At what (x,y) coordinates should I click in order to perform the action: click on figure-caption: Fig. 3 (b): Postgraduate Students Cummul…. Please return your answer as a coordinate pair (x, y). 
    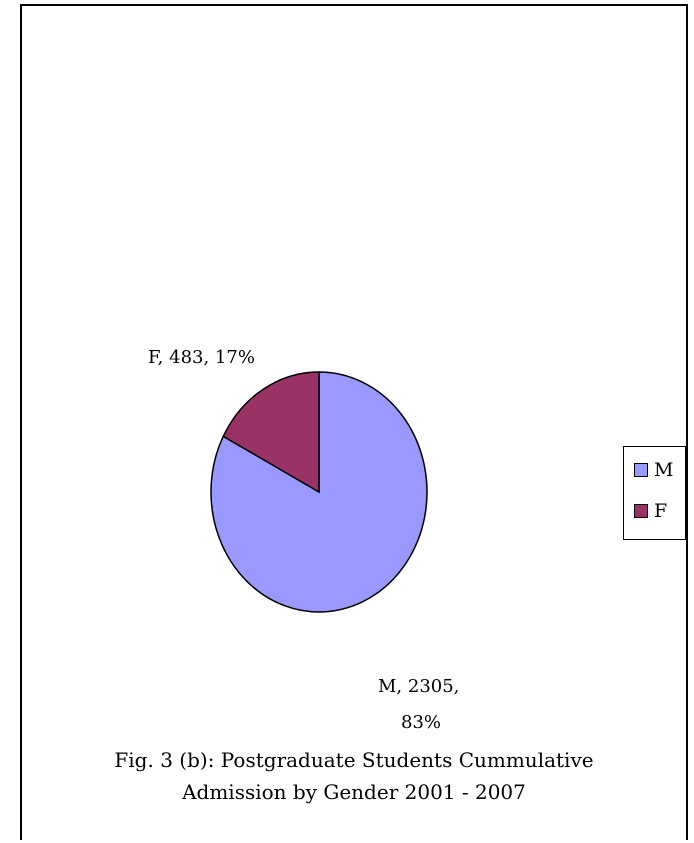
    Looking at the image, I should click on (354, 776).